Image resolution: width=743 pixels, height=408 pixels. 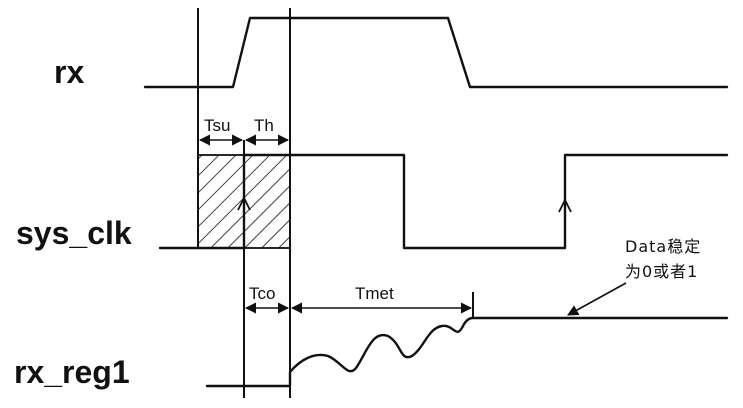 What do you see at coordinates (74, 233) in the screenshot?
I see `sys-clk-label: sys_clk` at bounding box center [74, 233].